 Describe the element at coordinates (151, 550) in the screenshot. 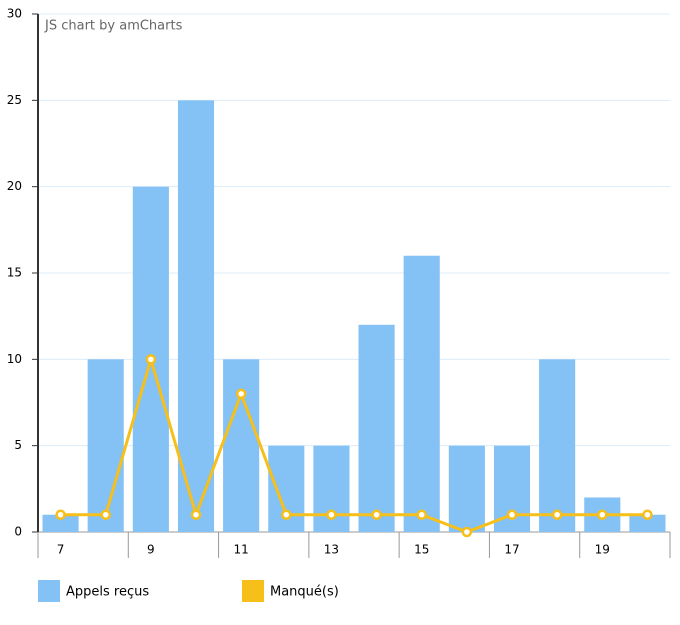

I see `x-tick-label: 9` at that location.